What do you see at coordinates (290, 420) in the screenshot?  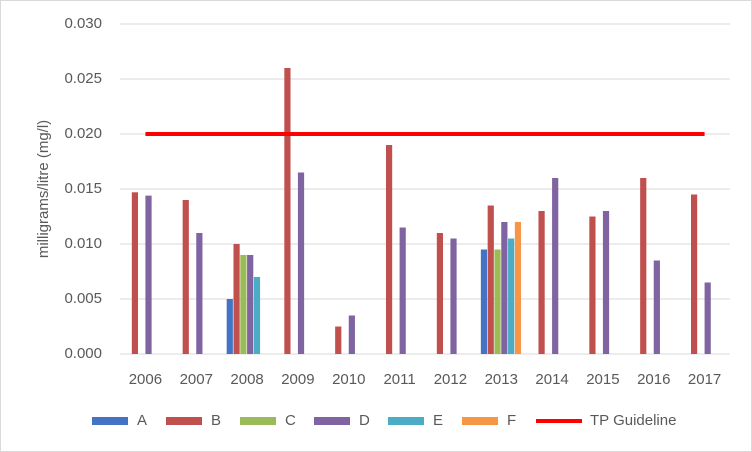 I see `legend-label: C` at bounding box center [290, 420].